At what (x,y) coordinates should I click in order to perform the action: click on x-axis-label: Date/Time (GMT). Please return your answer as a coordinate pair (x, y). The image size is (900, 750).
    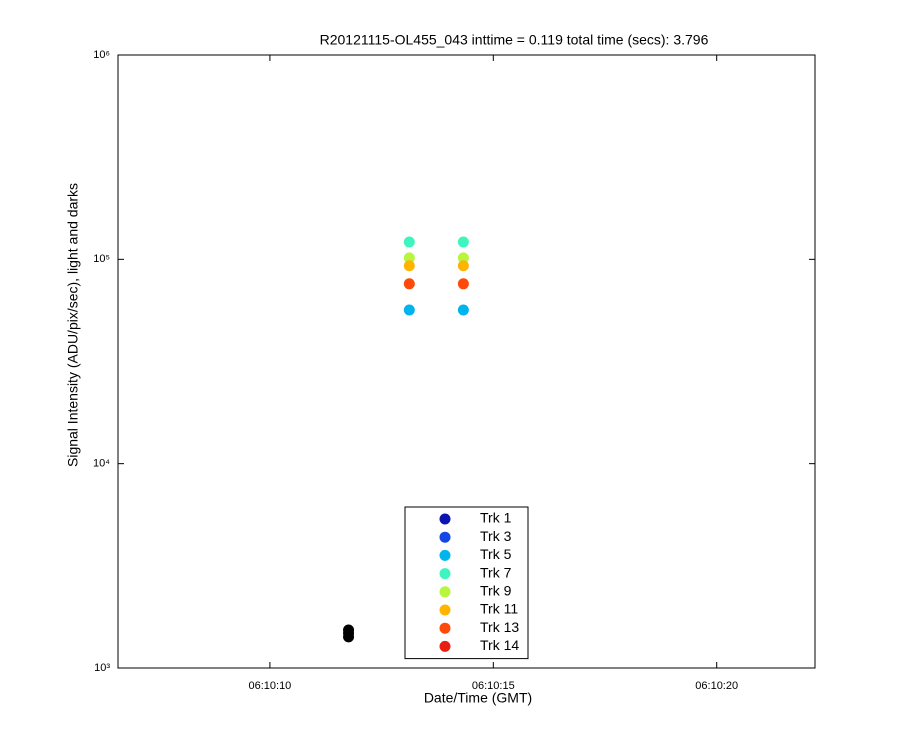
    Looking at the image, I should click on (478, 698).